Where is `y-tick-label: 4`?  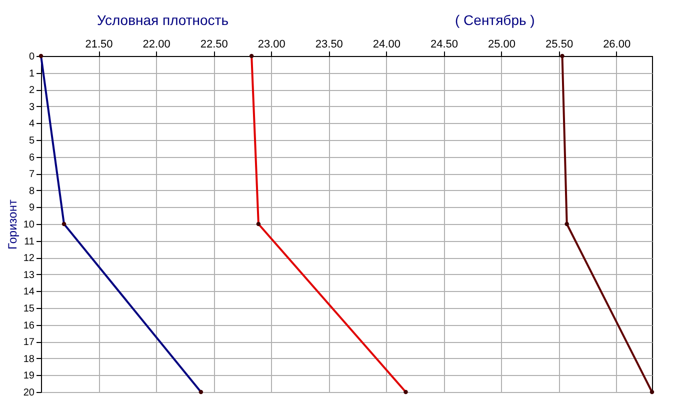 y-tick-label: 4 is located at coordinates (31, 124).